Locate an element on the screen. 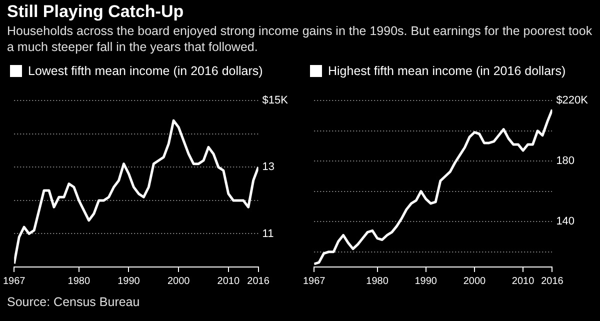  y-tick-label: $220K is located at coordinates (572, 100).